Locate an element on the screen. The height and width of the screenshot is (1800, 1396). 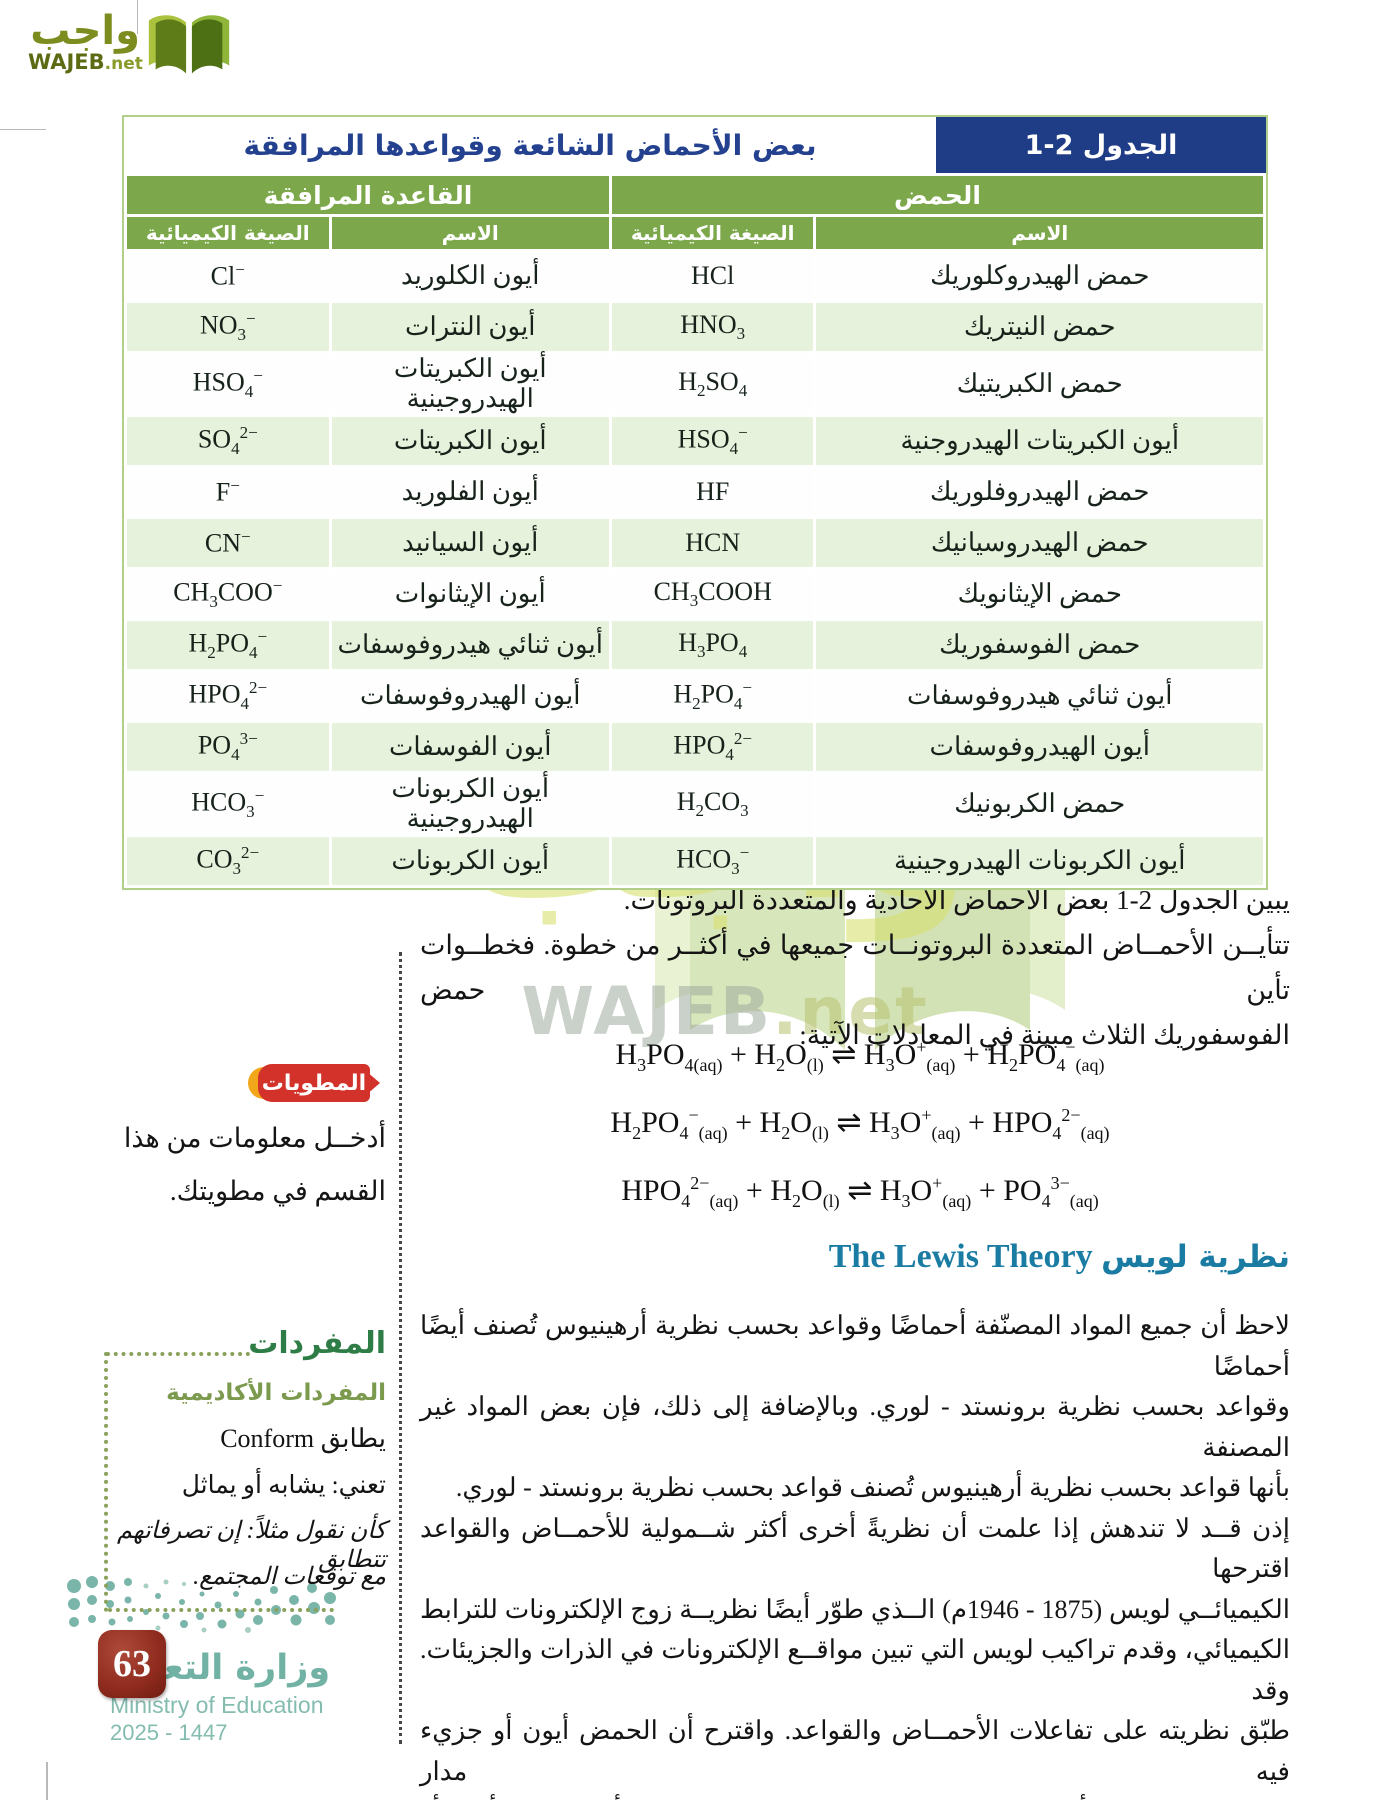
vocab-title: المفردات is located at coordinates (317, 1343).